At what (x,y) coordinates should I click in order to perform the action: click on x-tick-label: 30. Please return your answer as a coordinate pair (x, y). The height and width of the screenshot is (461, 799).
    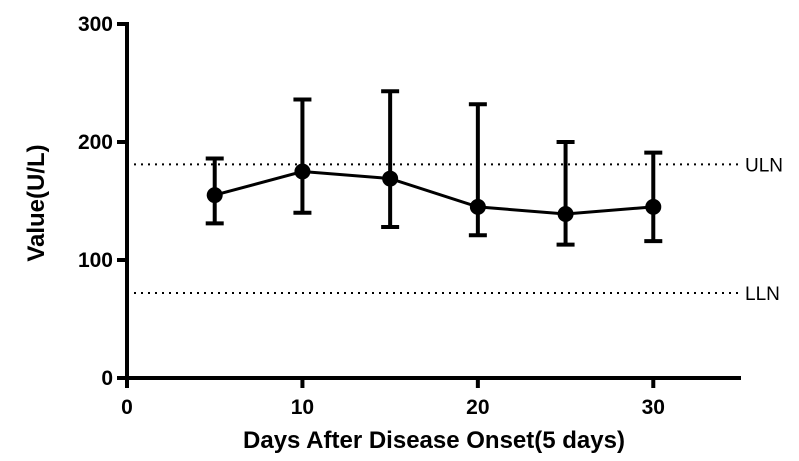
    Looking at the image, I should click on (653, 407).